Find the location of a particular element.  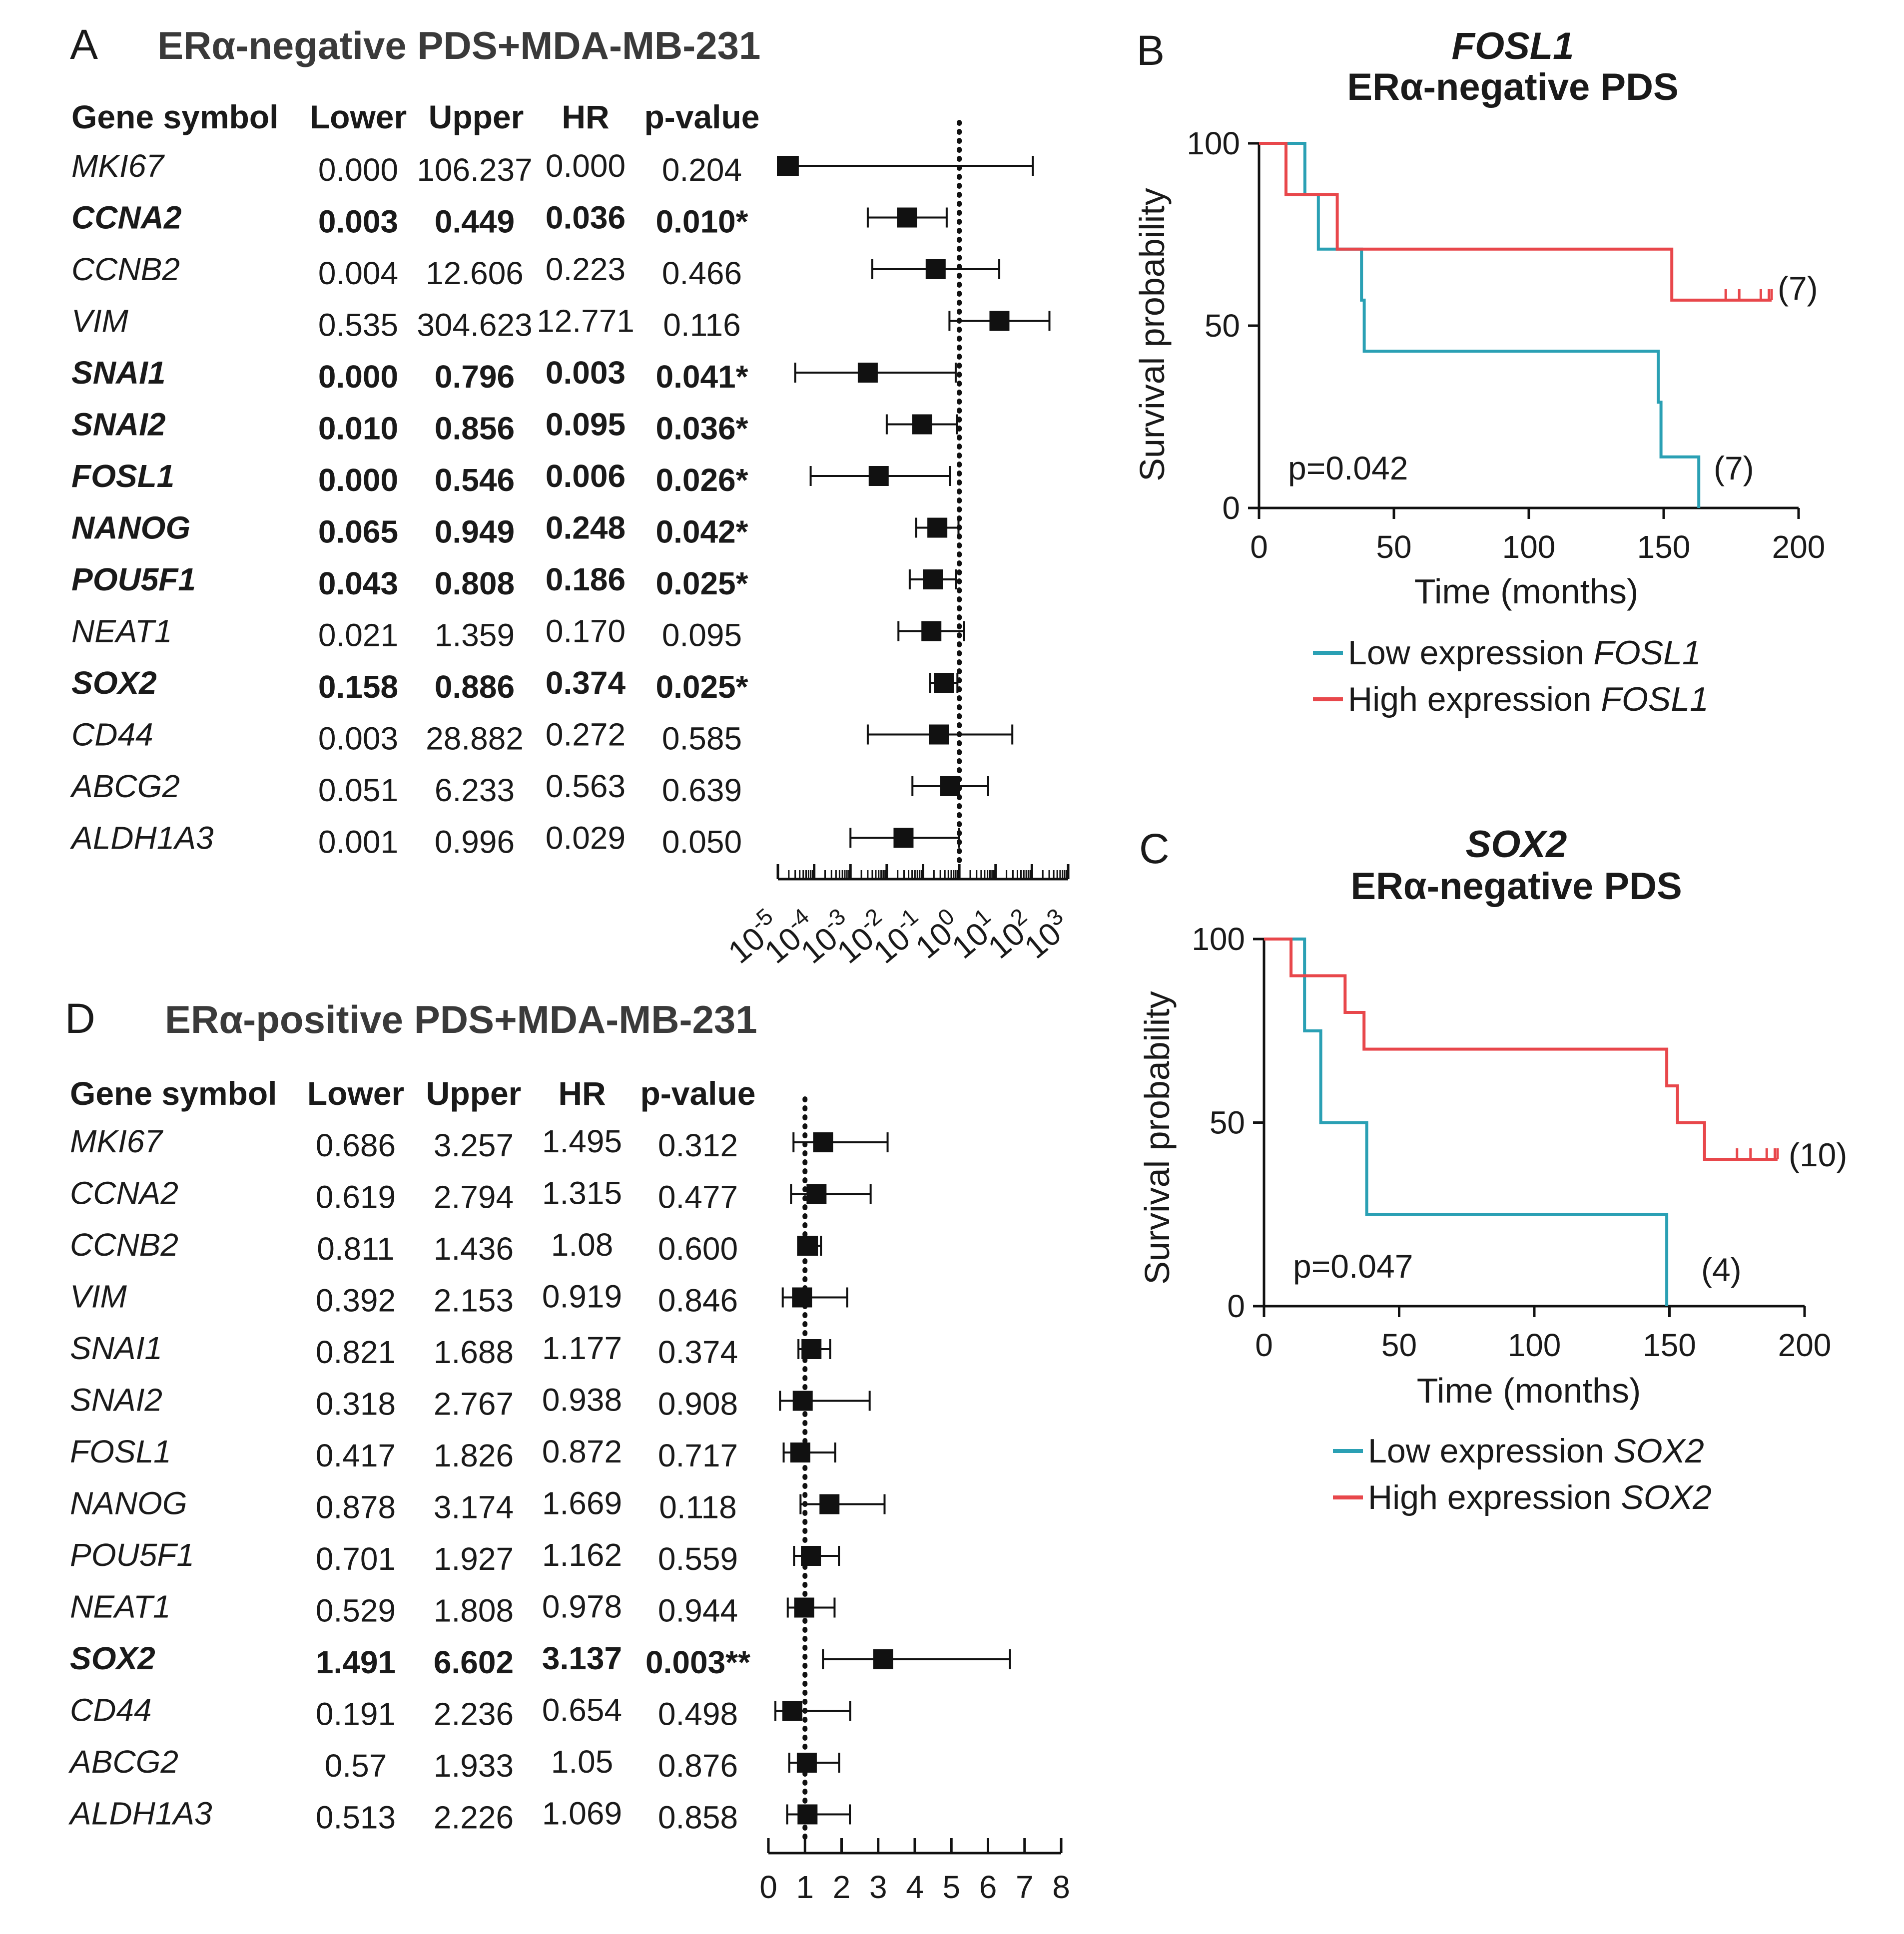

hr-cell: 0.095 is located at coordinates (586, 425).